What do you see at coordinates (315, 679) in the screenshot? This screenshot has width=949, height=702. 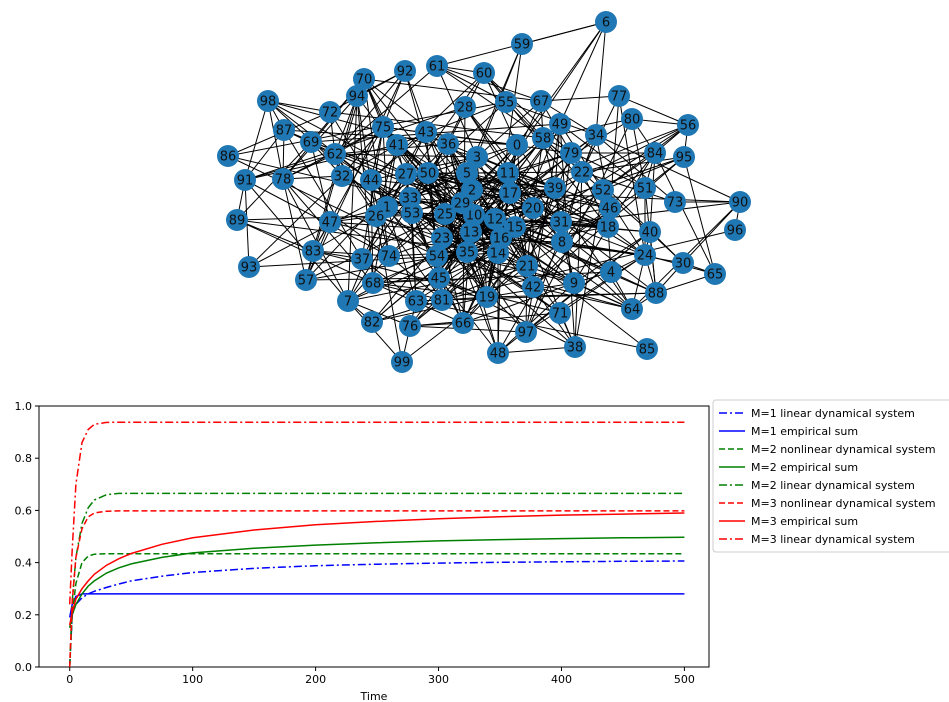 I see `x-tick-label: 200` at bounding box center [315, 679].